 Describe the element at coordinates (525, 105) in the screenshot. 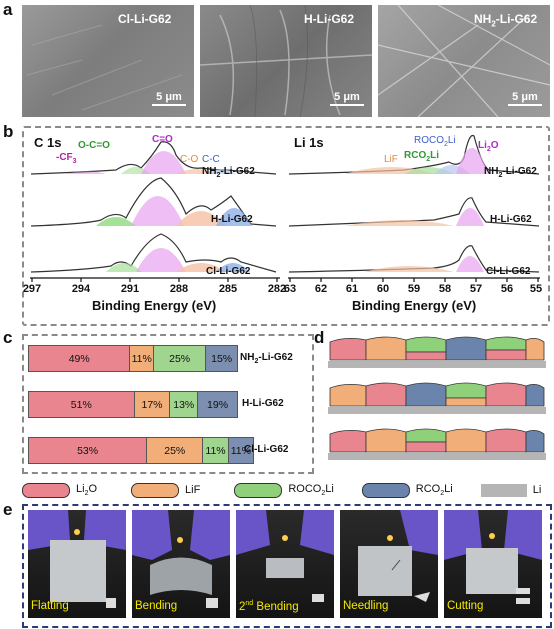

I see `scalebar-line-nh2` at that location.